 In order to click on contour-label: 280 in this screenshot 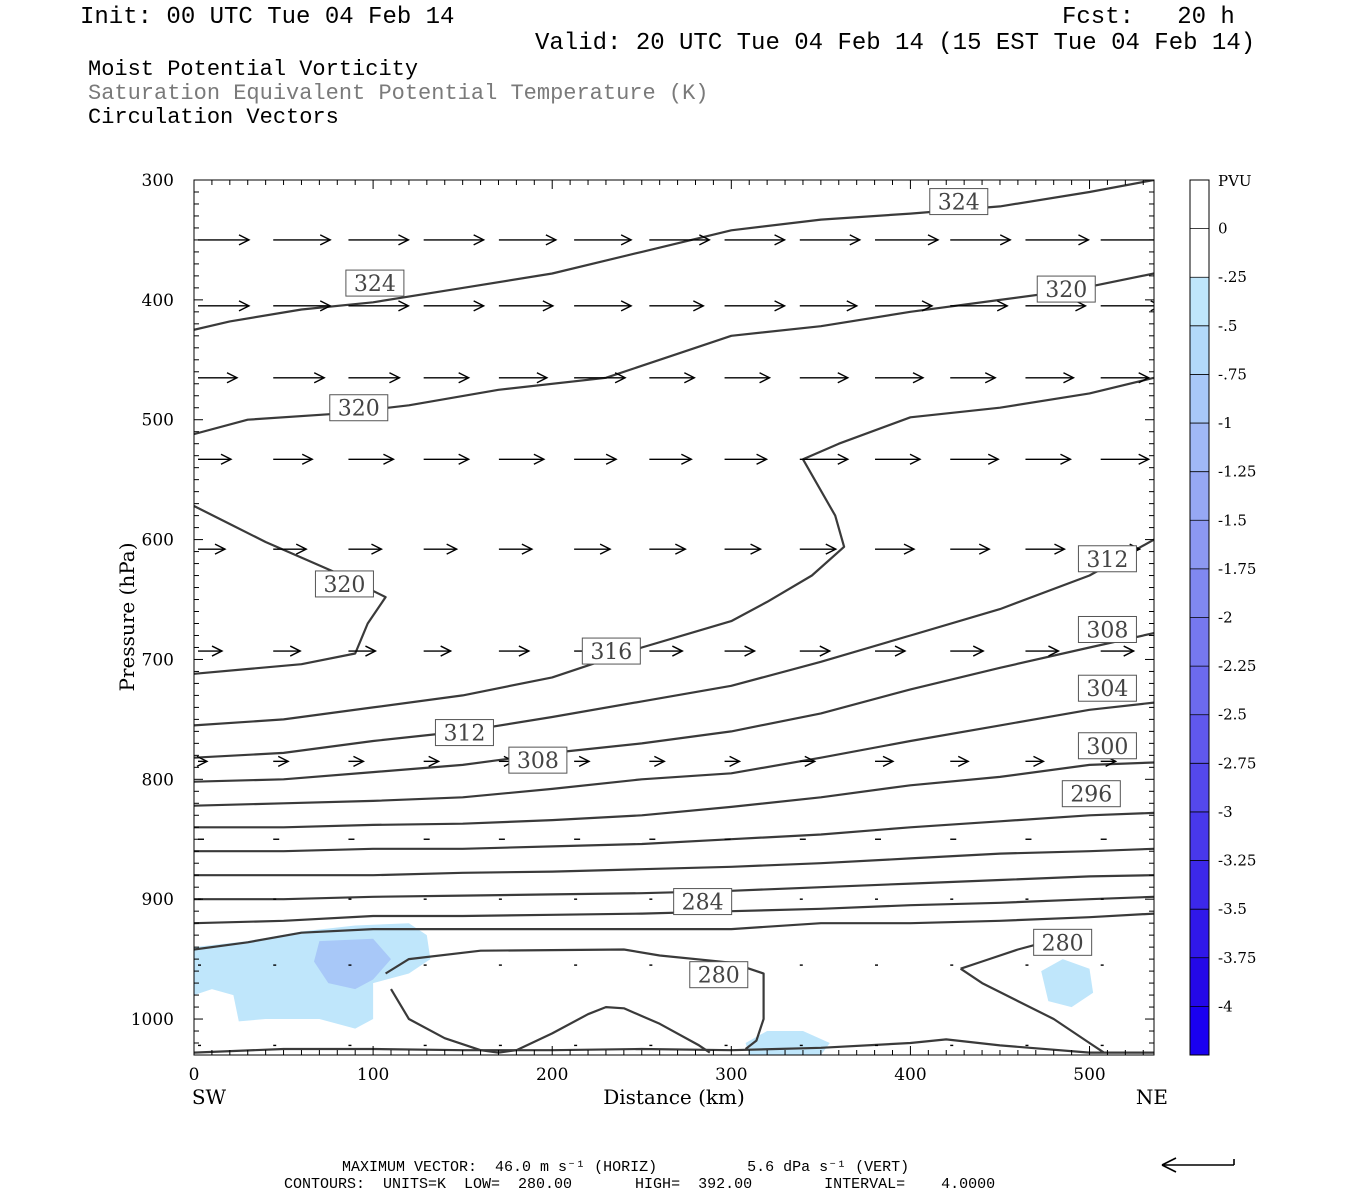, I will do `click(1063, 943)`.